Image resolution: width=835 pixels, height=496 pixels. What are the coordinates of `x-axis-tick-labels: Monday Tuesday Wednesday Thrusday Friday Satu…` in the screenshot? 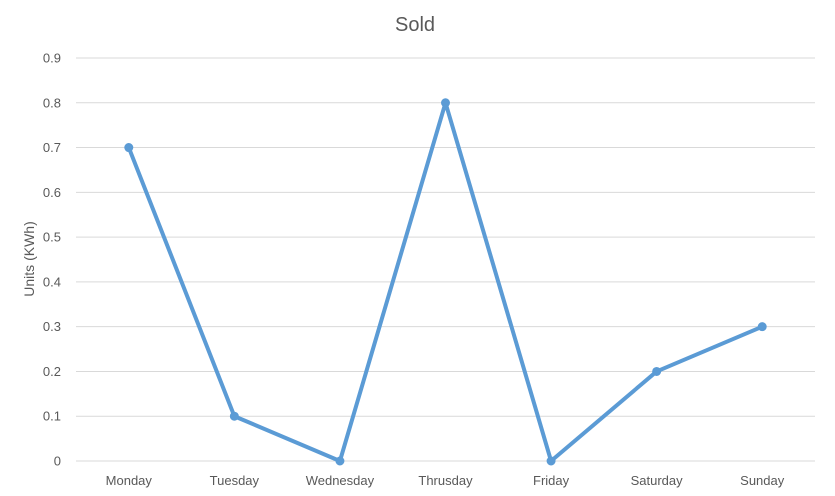 It's located at (445, 480).